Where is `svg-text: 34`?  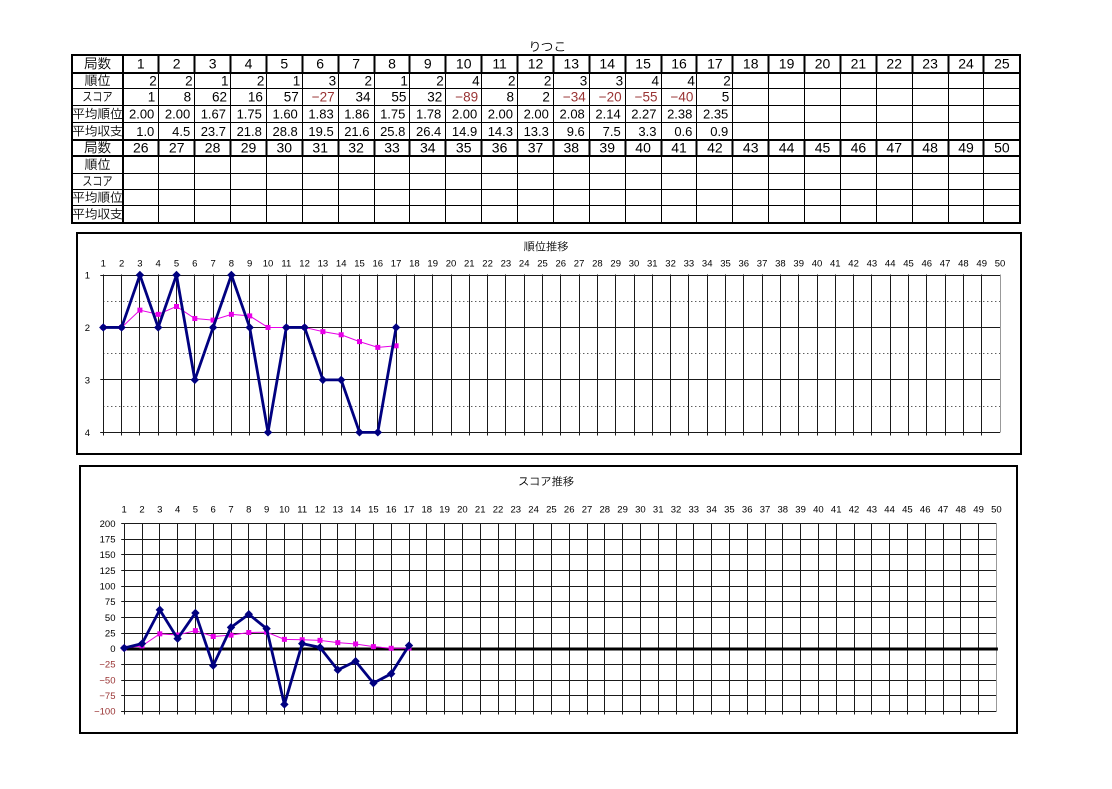 svg-text: 34 is located at coordinates (428, 148).